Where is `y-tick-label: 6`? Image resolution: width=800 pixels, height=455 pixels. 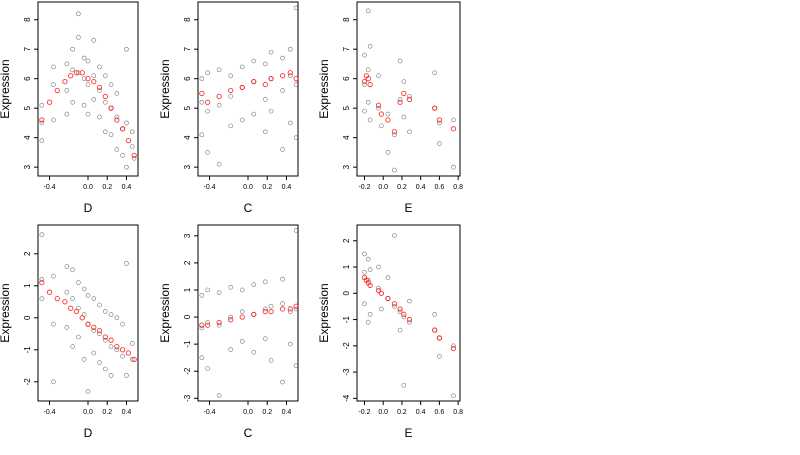 y-tick-label: 6 is located at coordinates (187, 78).